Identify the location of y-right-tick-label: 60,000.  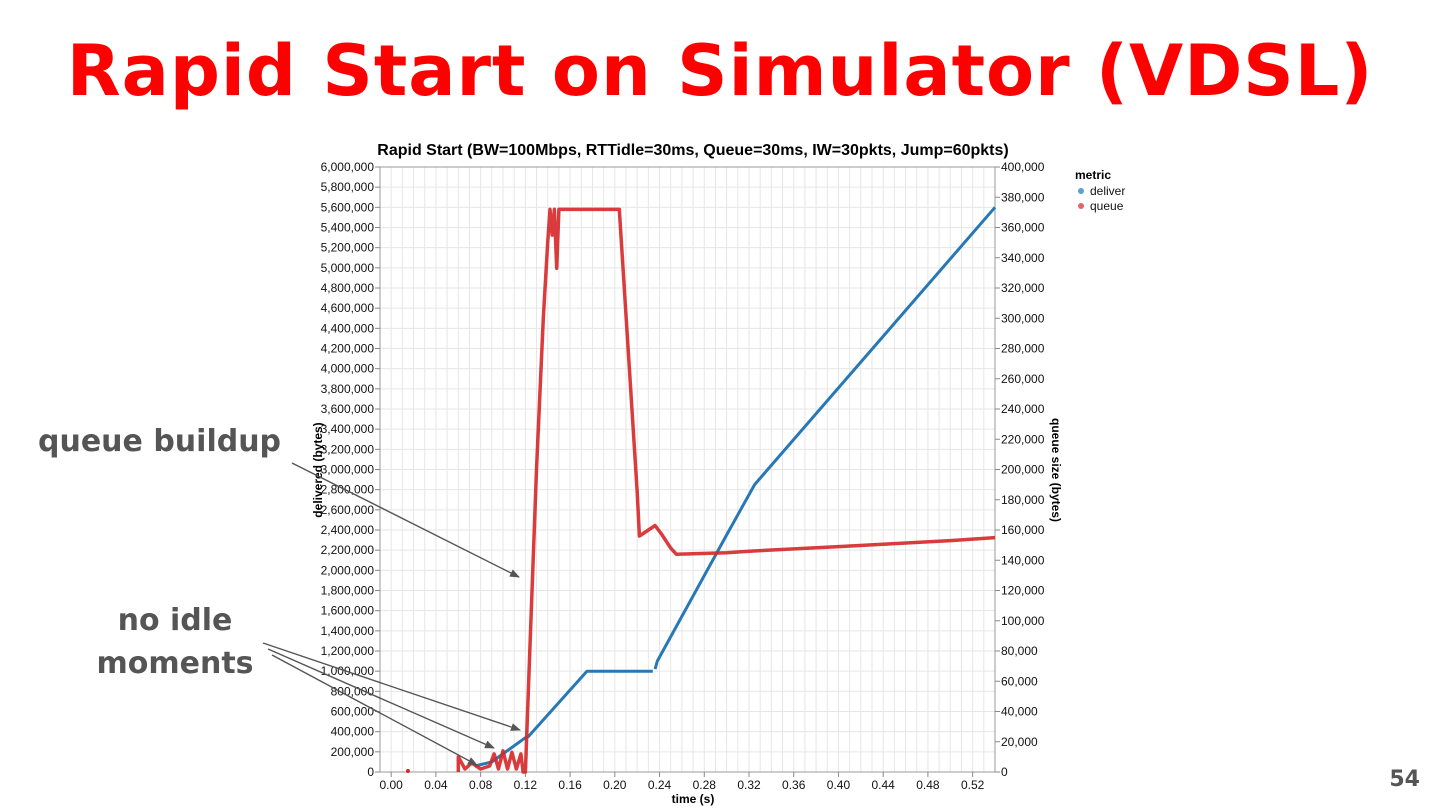
(1019, 681).